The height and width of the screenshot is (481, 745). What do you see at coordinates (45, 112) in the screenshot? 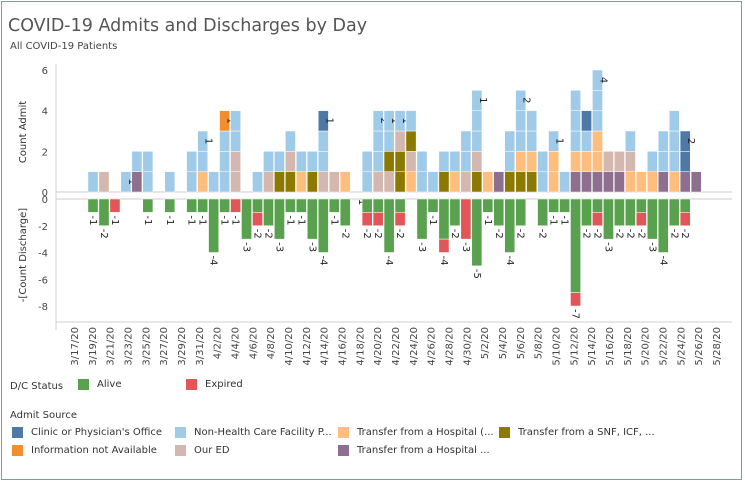
I see `admit-tick-label: 4` at bounding box center [45, 112].